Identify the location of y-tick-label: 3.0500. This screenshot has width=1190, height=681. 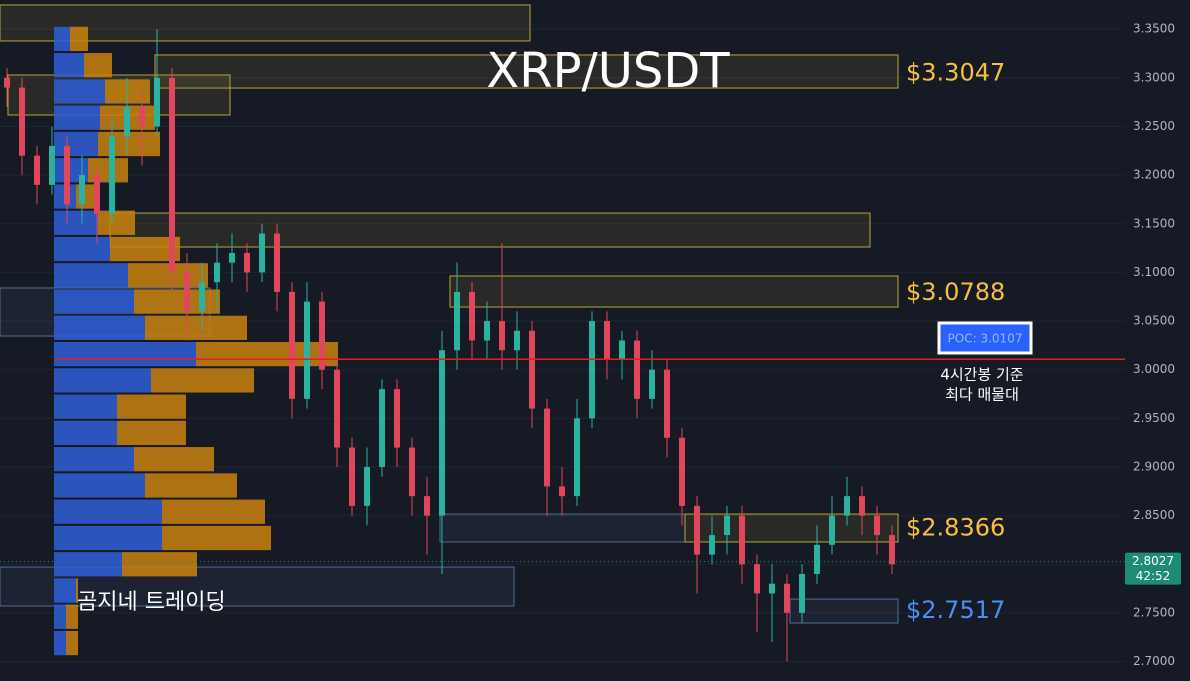
(1154, 321).